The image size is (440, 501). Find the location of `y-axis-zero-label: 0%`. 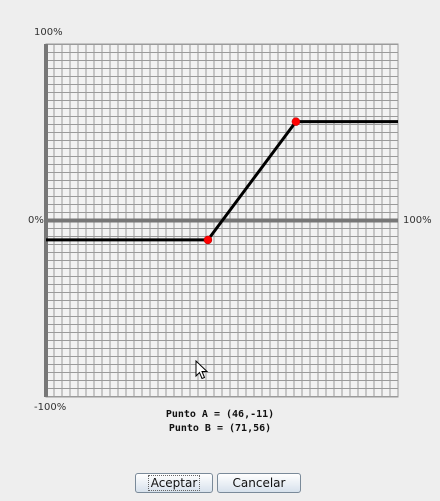

y-axis-zero-label: 0% is located at coordinates (36, 220).